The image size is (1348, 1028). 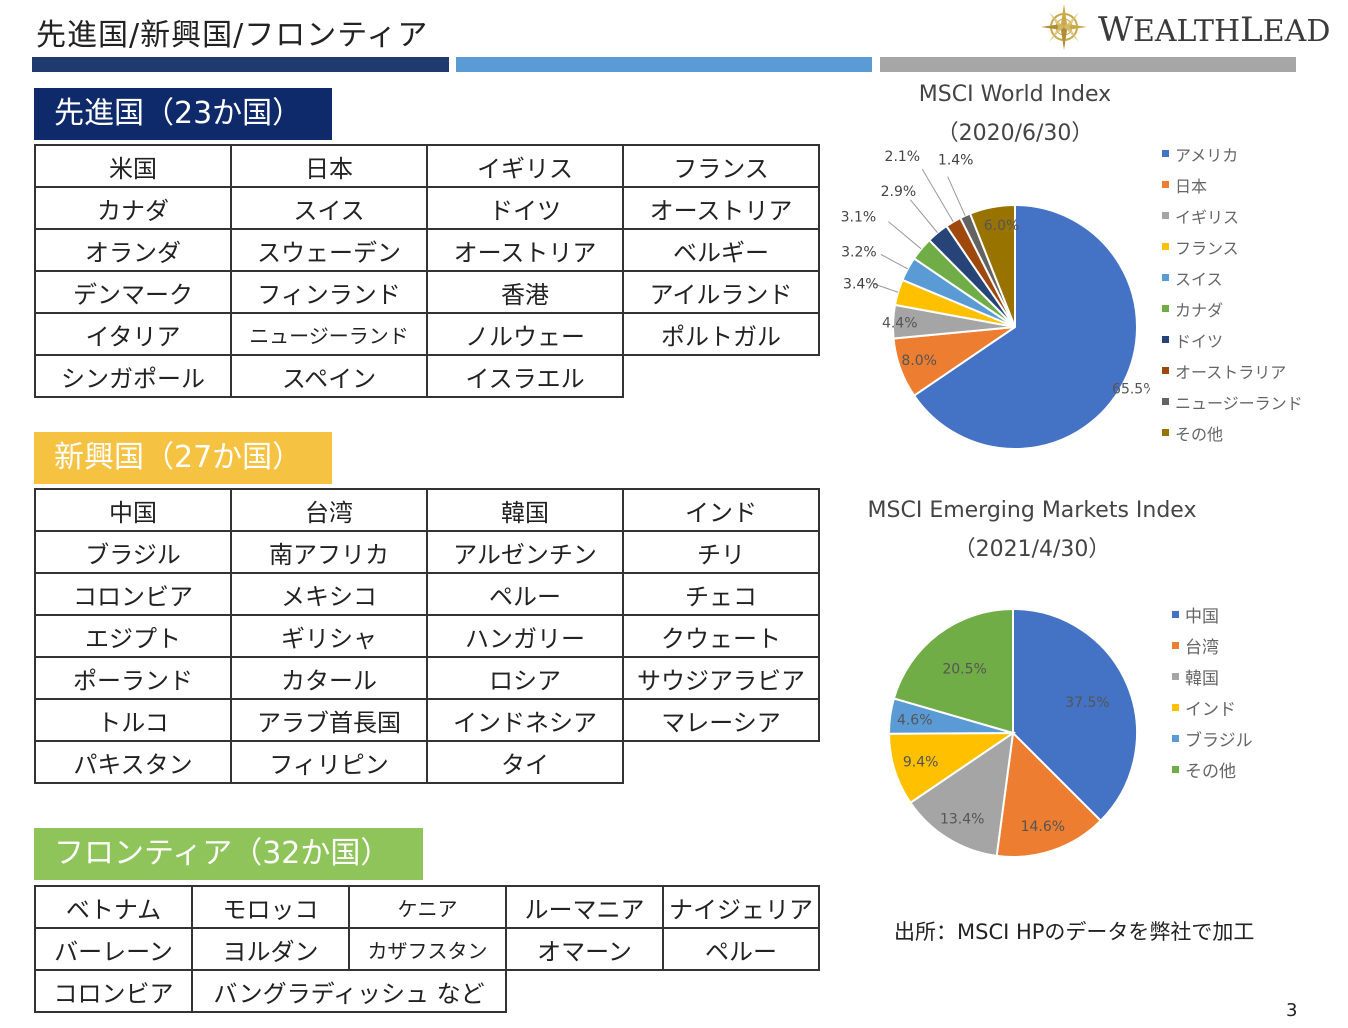 I want to click on header-bar-gray, so click(x=1088, y=64).